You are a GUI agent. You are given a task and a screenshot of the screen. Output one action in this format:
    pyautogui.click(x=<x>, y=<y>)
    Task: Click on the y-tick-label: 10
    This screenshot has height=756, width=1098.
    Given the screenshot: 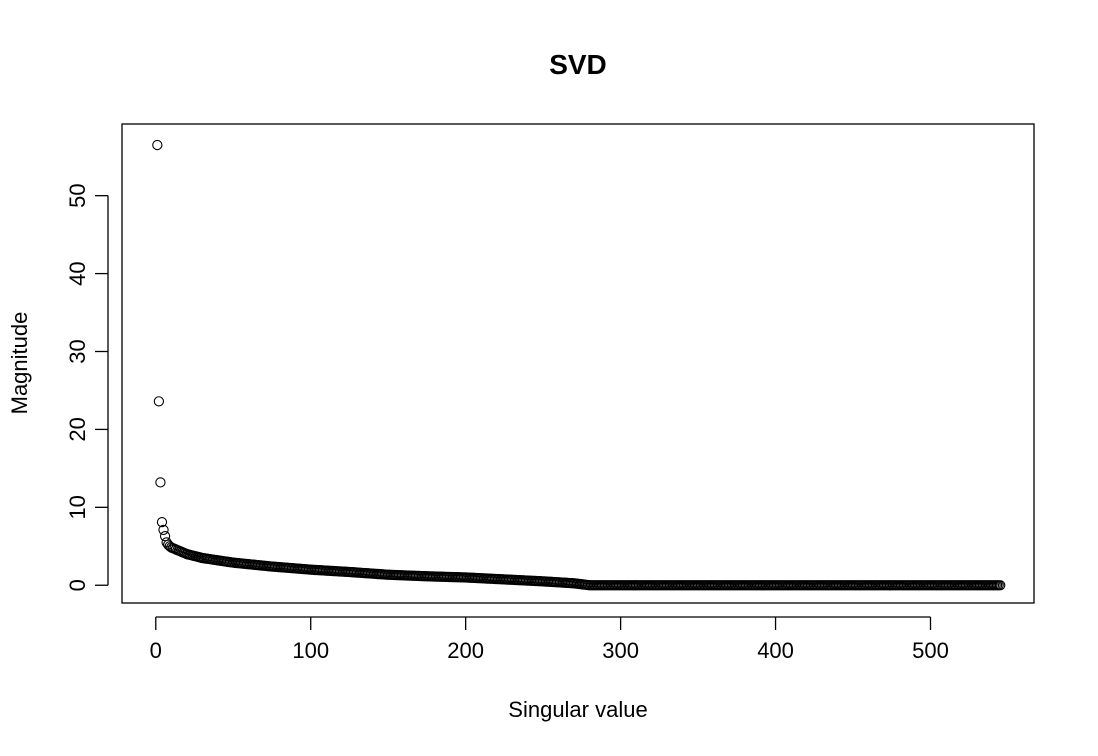 What is the action you would take?
    pyautogui.click(x=77, y=507)
    